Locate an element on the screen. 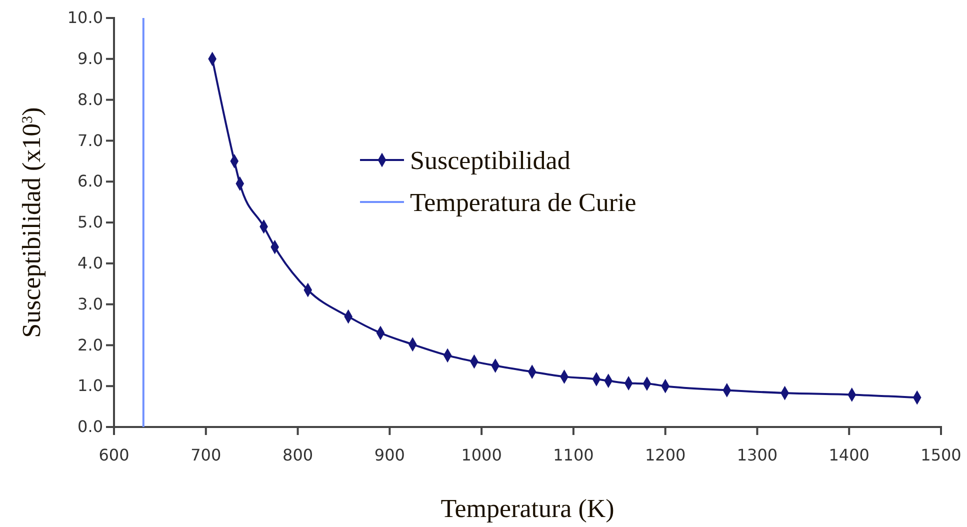 The height and width of the screenshot is (527, 967). x-tick-label: 1300 is located at coordinates (757, 454).